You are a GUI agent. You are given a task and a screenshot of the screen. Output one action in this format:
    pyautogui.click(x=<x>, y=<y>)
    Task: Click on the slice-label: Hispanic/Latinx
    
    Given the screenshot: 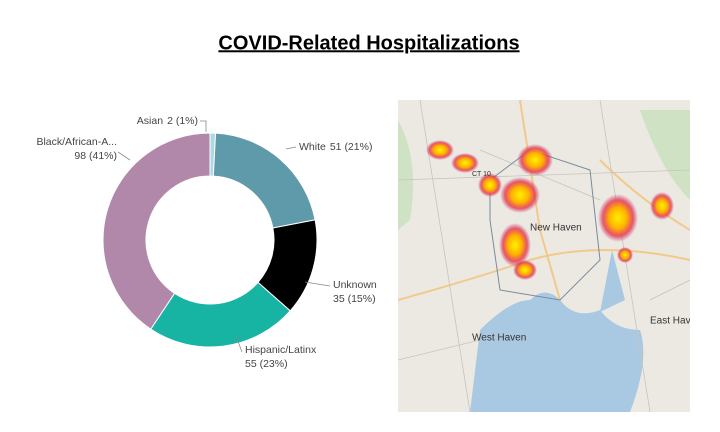 What is the action you would take?
    pyautogui.click(x=281, y=350)
    